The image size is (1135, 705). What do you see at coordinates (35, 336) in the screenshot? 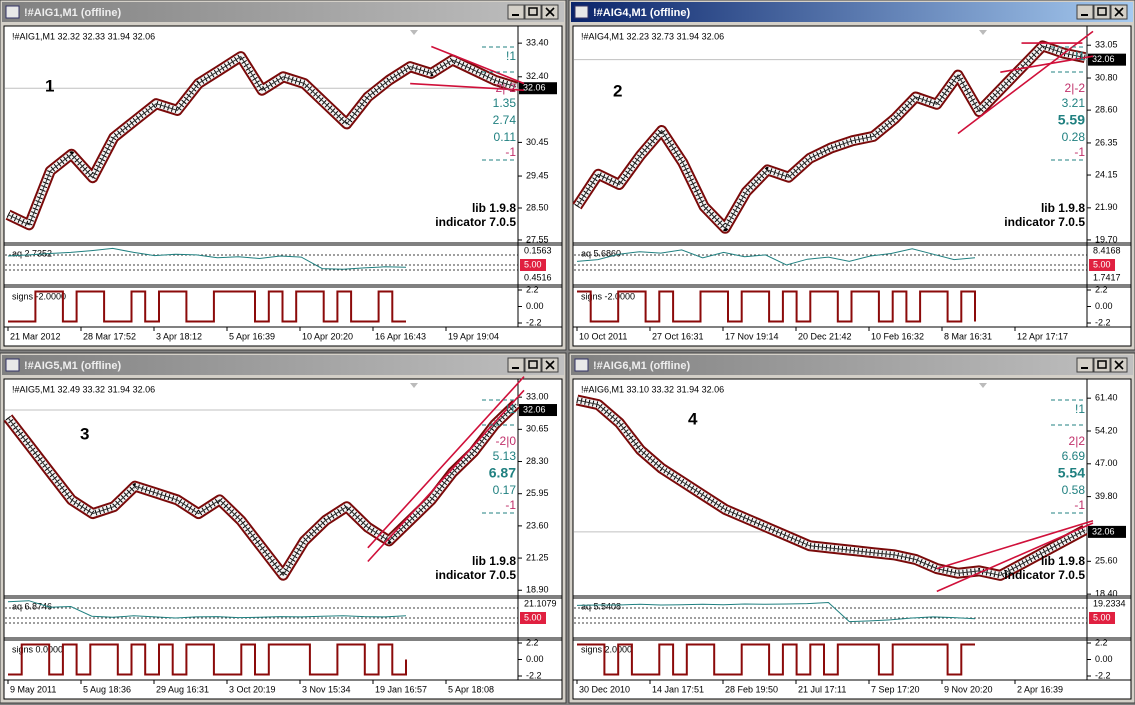
I see `x-tick-label: 21 Mar 2012` at bounding box center [35, 336].